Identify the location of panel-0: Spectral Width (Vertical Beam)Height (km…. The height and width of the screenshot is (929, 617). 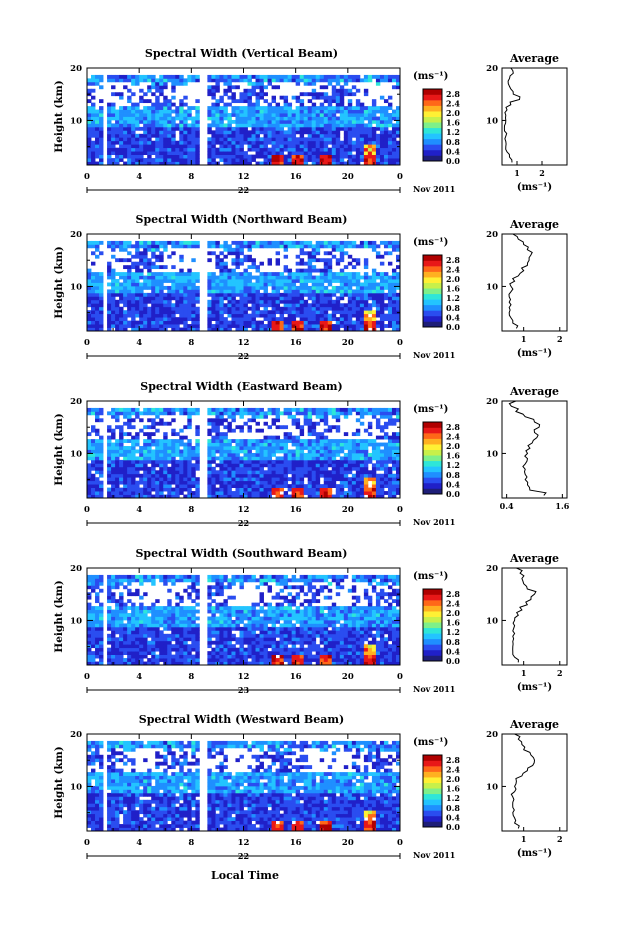
(310, 121).